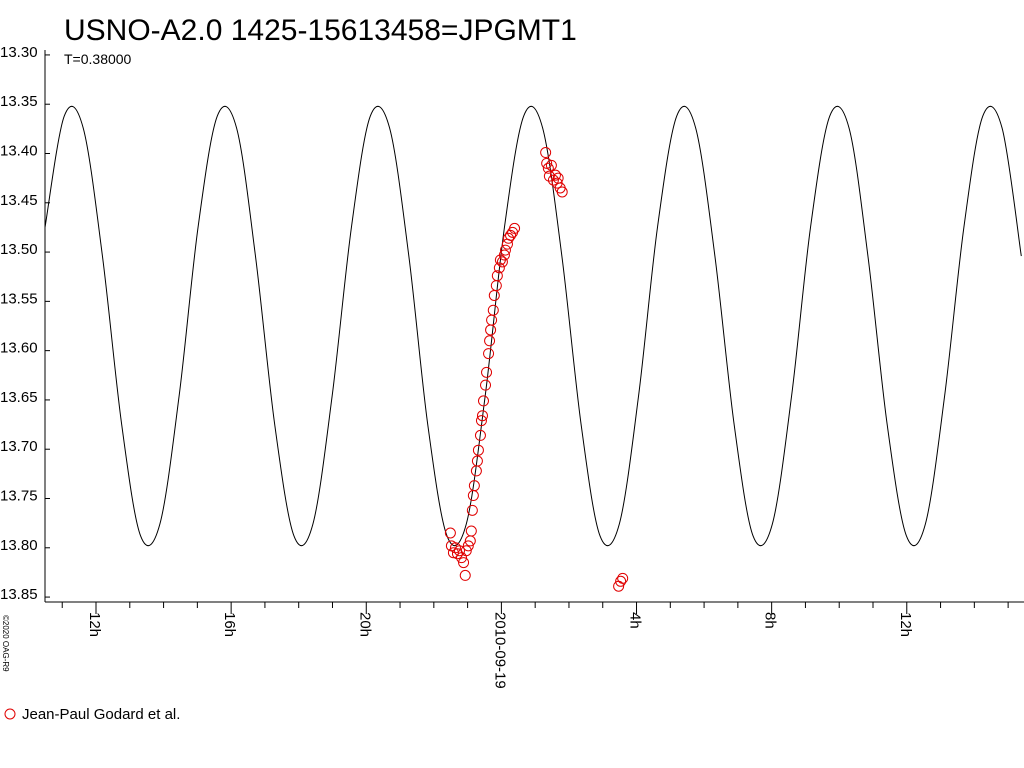 This screenshot has width=1024, height=768. Describe the element at coordinates (770, 620) in the screenshot. I see `x-tick-label: 8h` at that location.